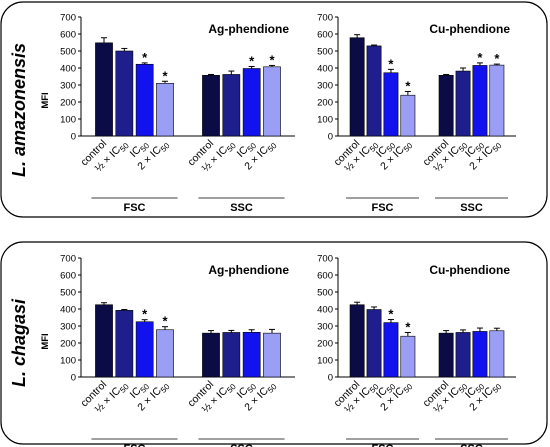 This screenshot has height=447, width=550. I want to click on species-label-chagasi: L. chagasi, so click(19, 342).